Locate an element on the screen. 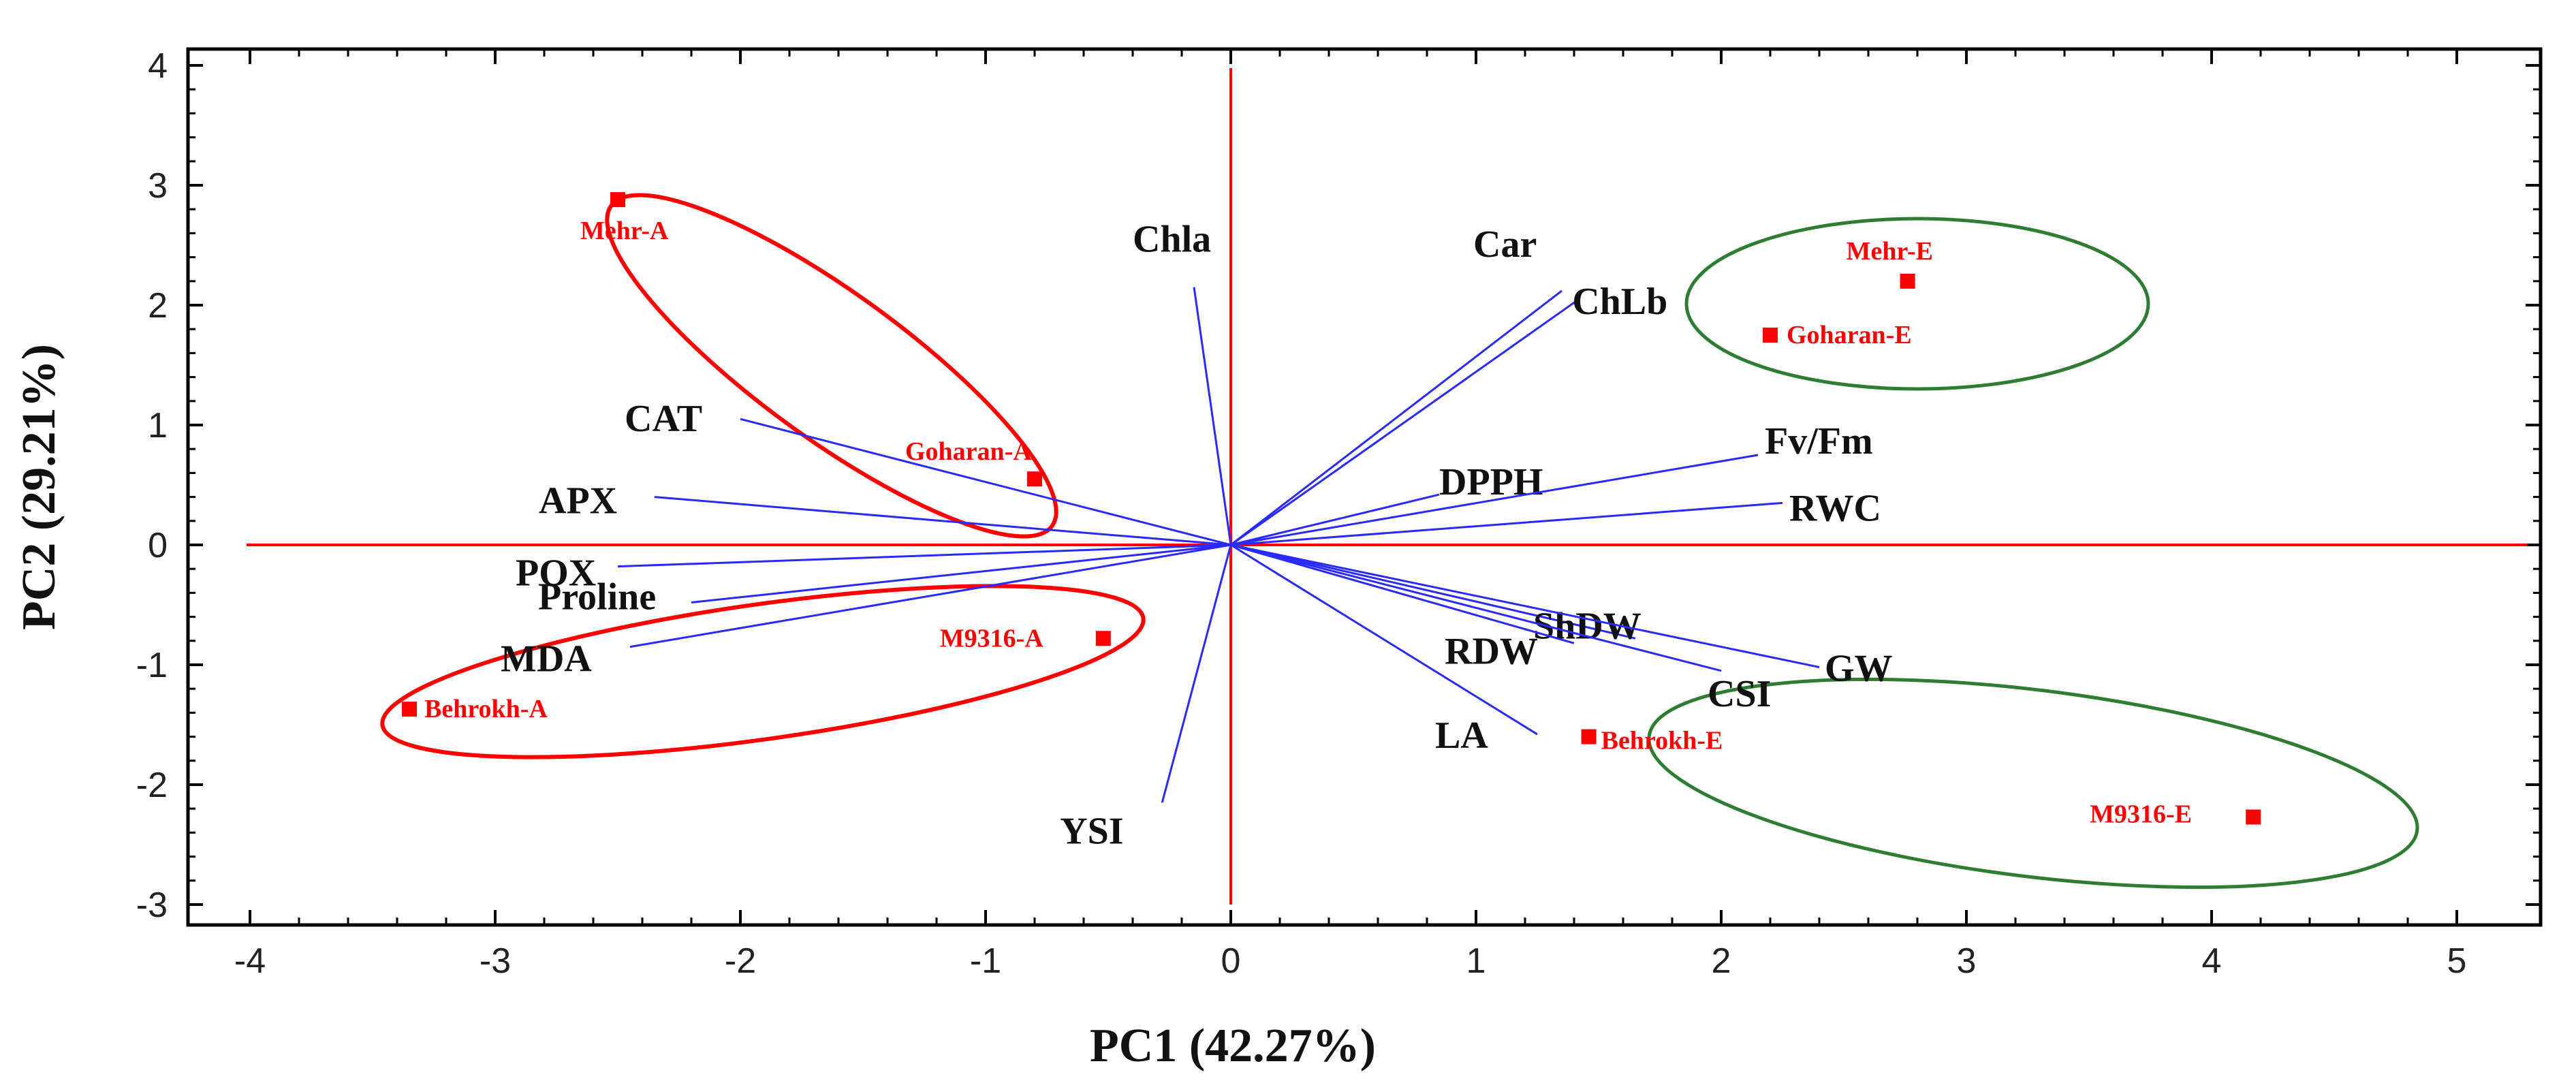 Image resolution: width=2576 pixels, height=1083 pixels. loading-label-pox: POX is located at coordinates (556, 573).